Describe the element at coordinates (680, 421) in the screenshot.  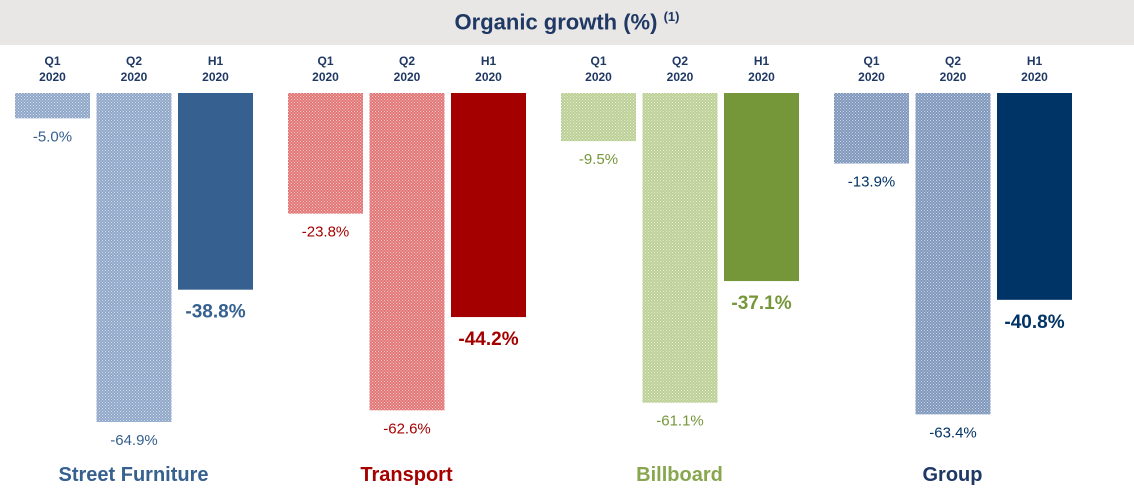
I see `data-label: -61.1%` at that location.